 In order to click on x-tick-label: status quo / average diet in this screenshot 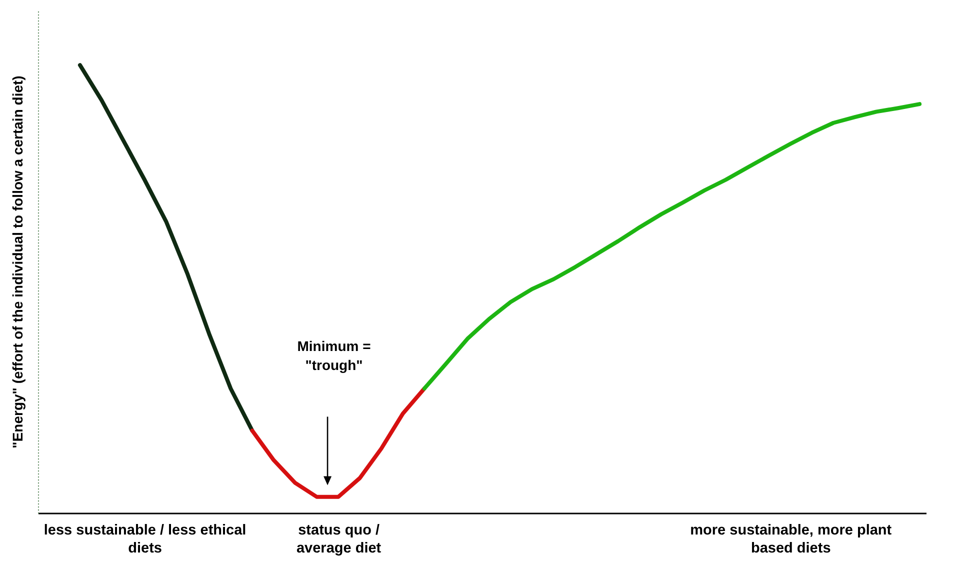, I will do `click(339, 539)`.